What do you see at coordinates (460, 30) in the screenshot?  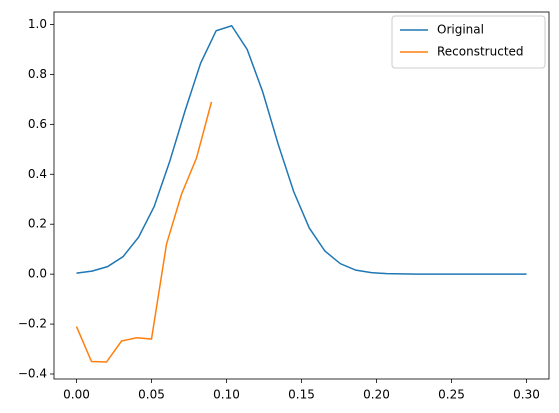 I see `legend-label: Original` at bounding box center [460, 30].